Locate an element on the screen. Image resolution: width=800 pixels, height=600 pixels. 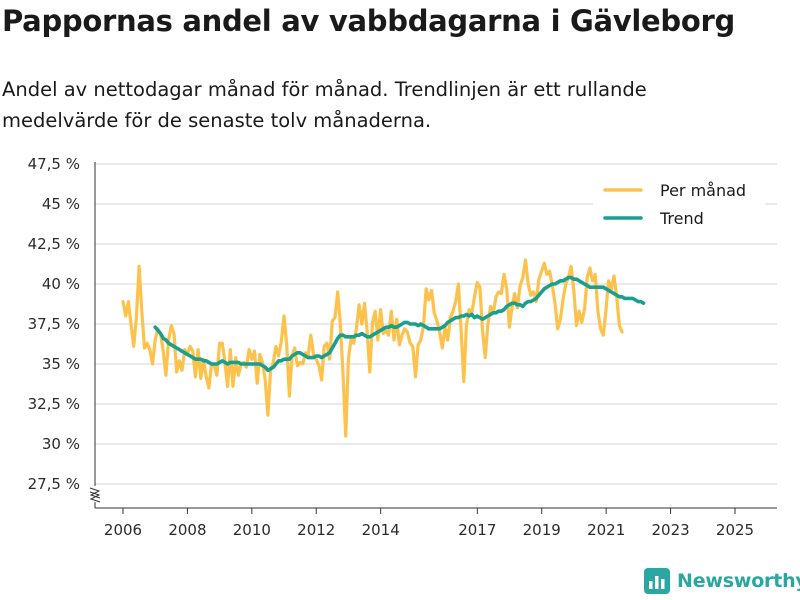
legend-background is located at coordinates (679, 205).